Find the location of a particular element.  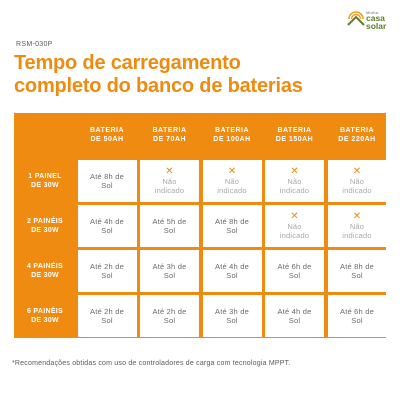

table-cell: Até 5h de Sol is located at coordinates (169, 226).